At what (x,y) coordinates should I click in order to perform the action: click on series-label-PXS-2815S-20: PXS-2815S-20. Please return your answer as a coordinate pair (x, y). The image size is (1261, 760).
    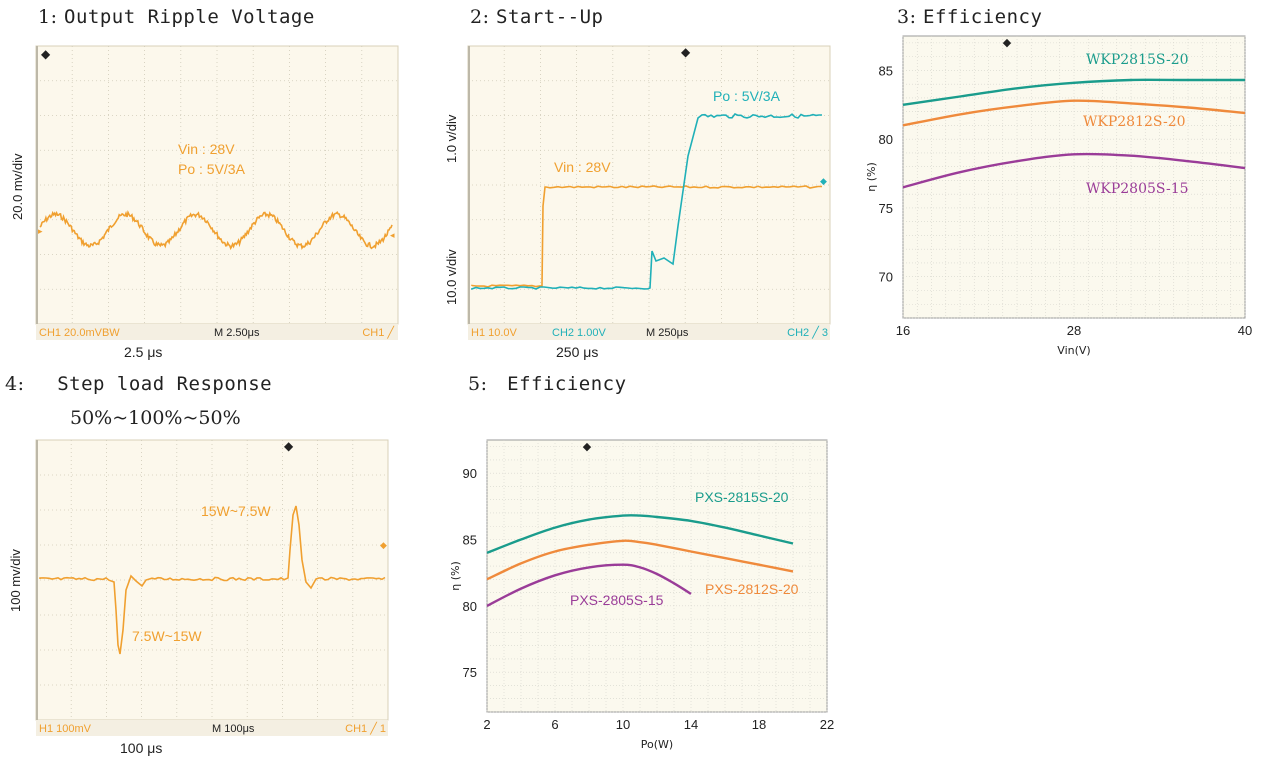
    Looking at the image, I should click on (742, 497).